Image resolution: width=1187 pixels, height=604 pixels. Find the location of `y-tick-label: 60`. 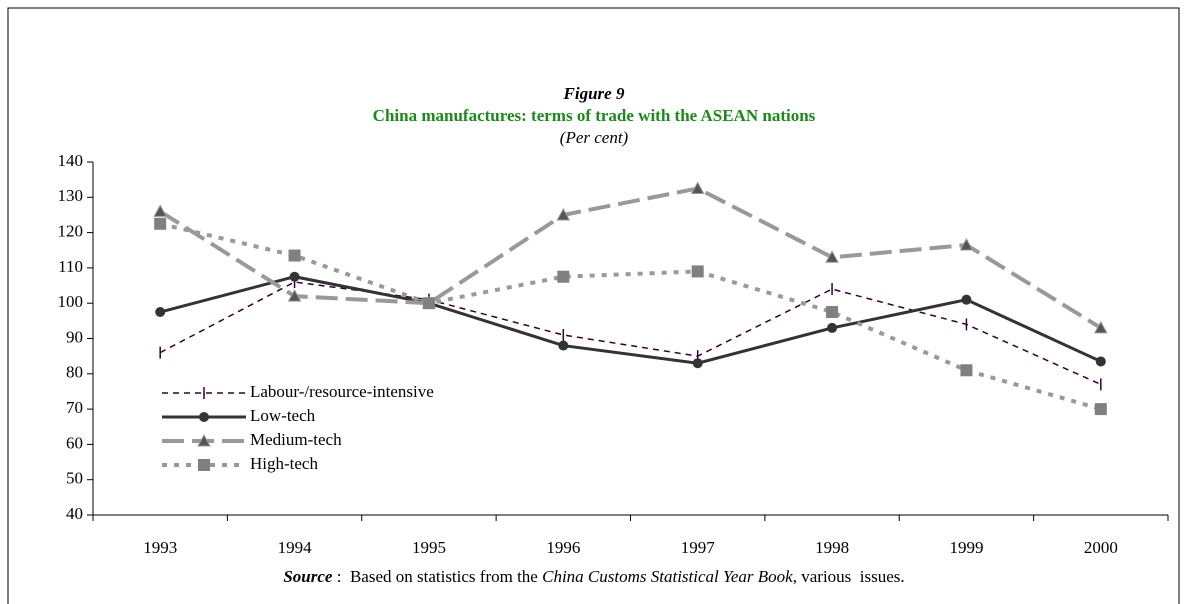

y-tick-label: 60 is located at coordinates (74, 442).